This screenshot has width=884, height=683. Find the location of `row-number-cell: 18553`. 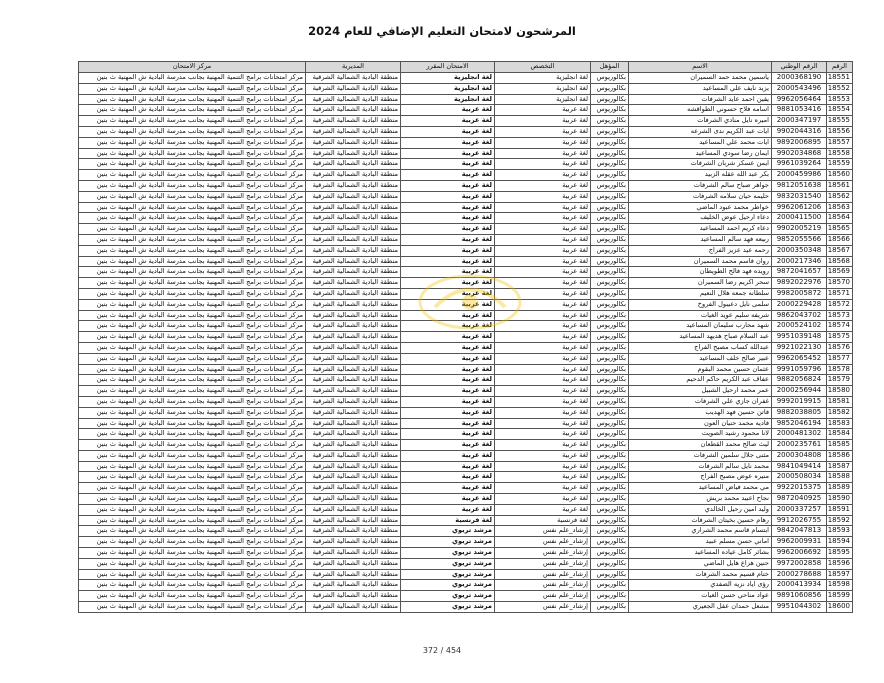

row-number-cell: 18553 is located at coordinates (839, 99).